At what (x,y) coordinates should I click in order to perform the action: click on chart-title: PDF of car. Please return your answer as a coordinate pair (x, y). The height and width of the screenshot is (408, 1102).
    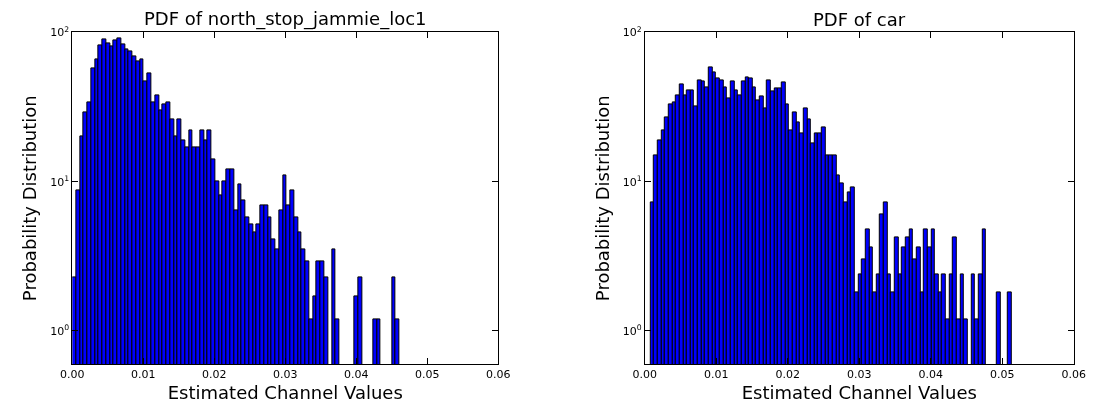
    Looking at the image, I should click on (859, 19).